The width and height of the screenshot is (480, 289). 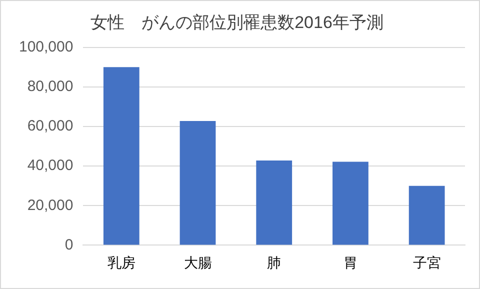 What do you see at coordinates (237, 22) in the screenshot?
I see `chart-title: 女性 がんの部位別罹患数2016年予測` at bounding box center [237, 22].